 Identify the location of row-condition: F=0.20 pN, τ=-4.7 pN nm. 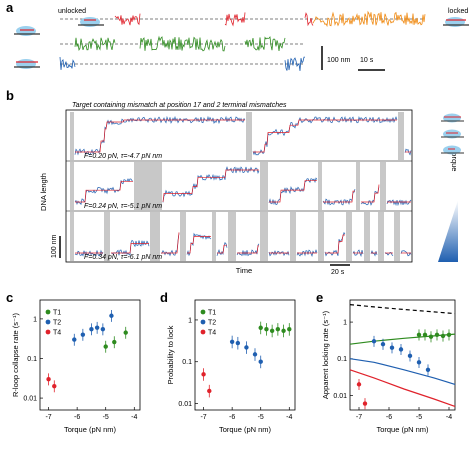
(123, 156).